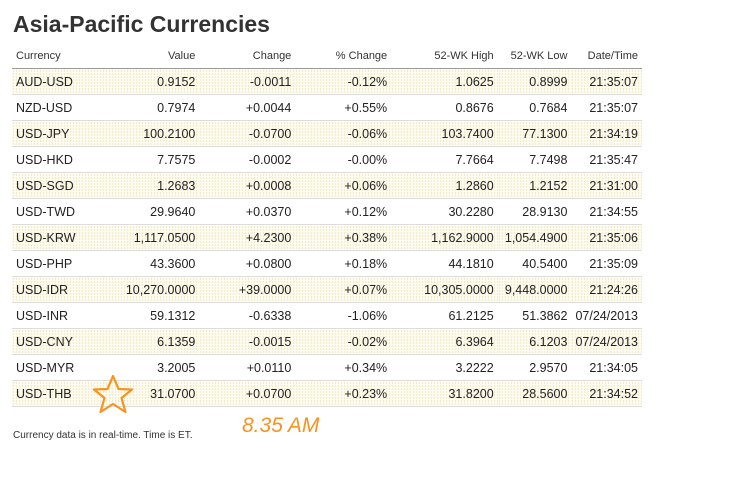 This screenshot has width=740, height=488. What do you see at coordinates (247, 341) in the screenshot?
I see `change-cell: -0.0015` at bounding box center [247, 341].